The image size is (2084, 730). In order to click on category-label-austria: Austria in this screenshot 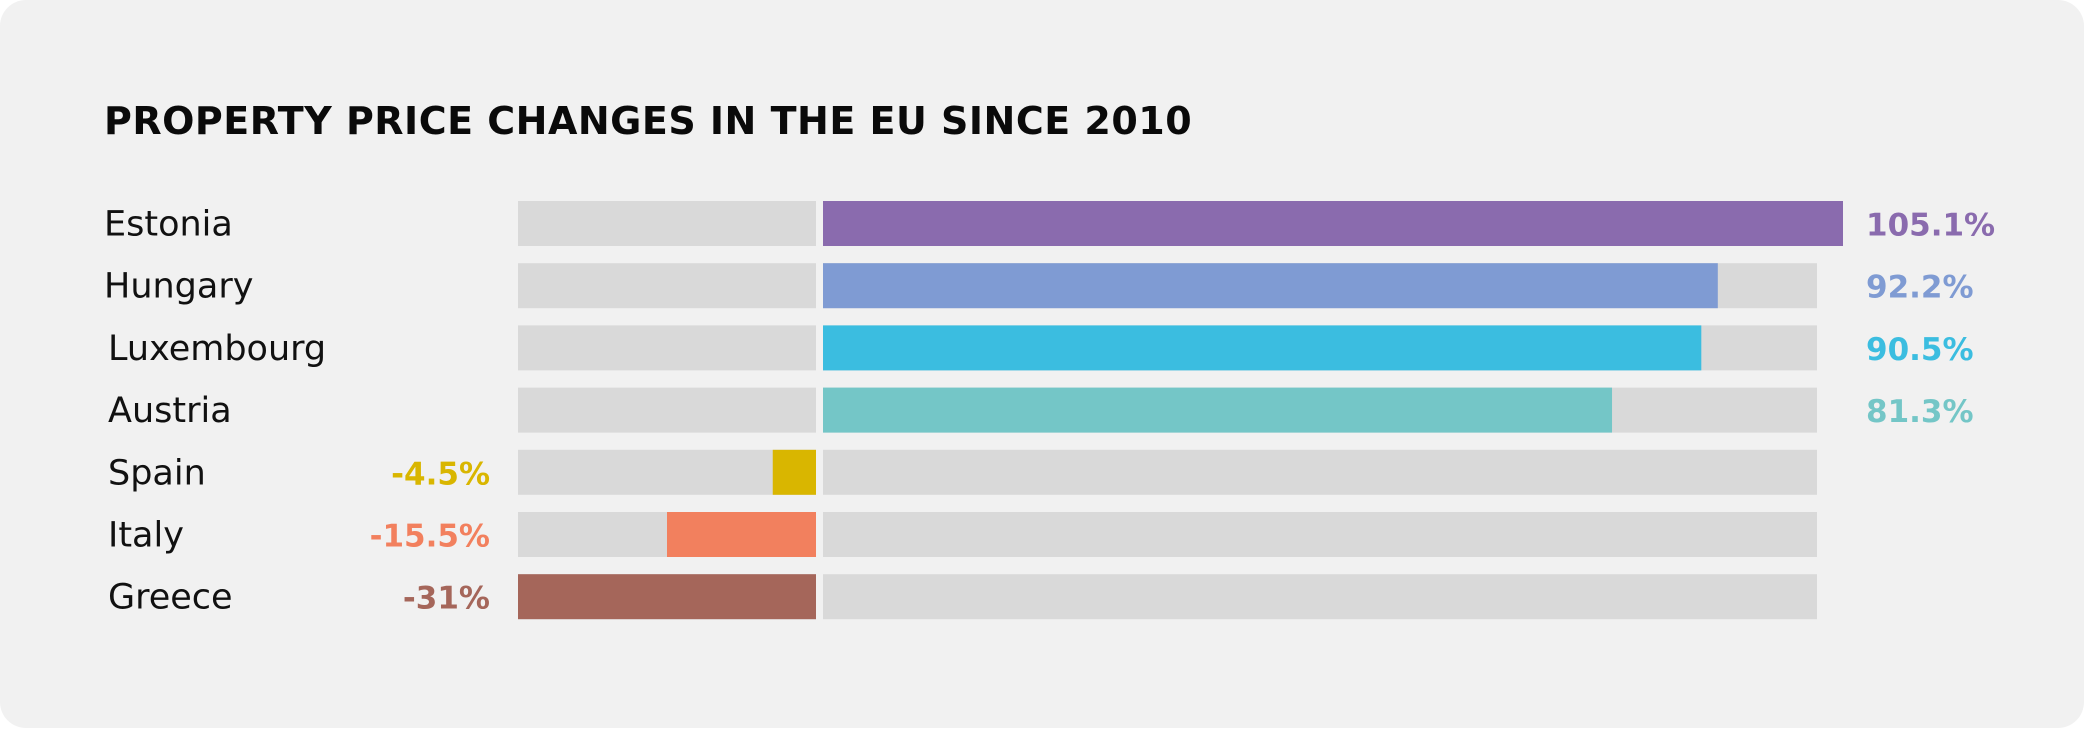, I will do `click(170, 411)`.